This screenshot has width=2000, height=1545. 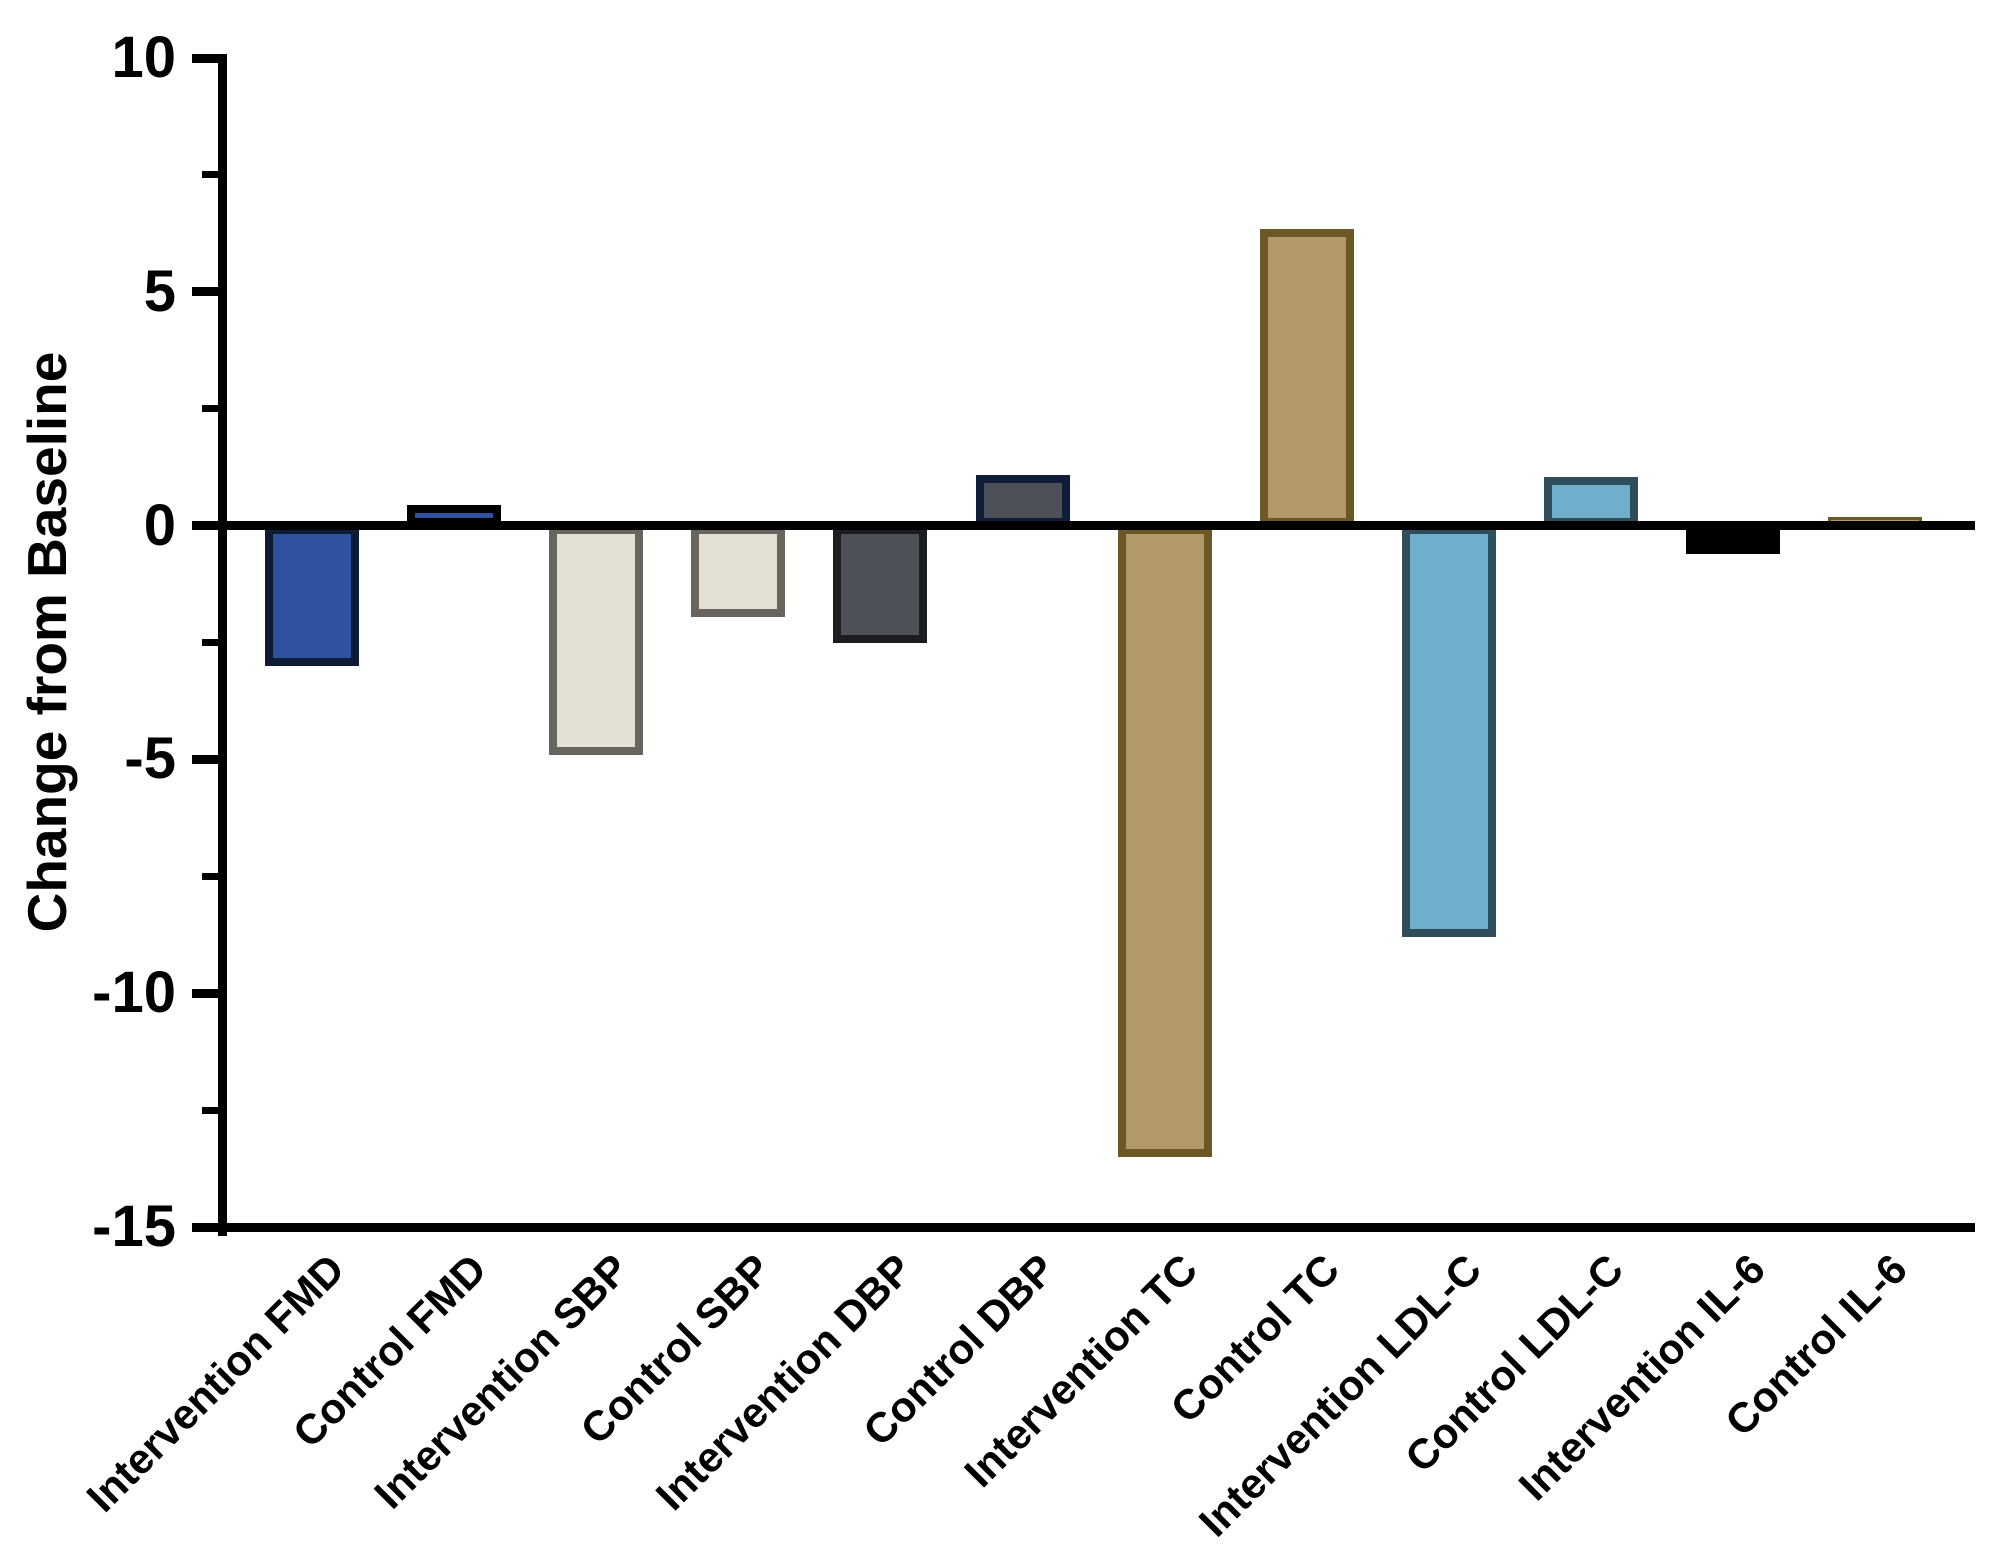 I want to click on y-tick-label: 10, so click(x=143, y=57).